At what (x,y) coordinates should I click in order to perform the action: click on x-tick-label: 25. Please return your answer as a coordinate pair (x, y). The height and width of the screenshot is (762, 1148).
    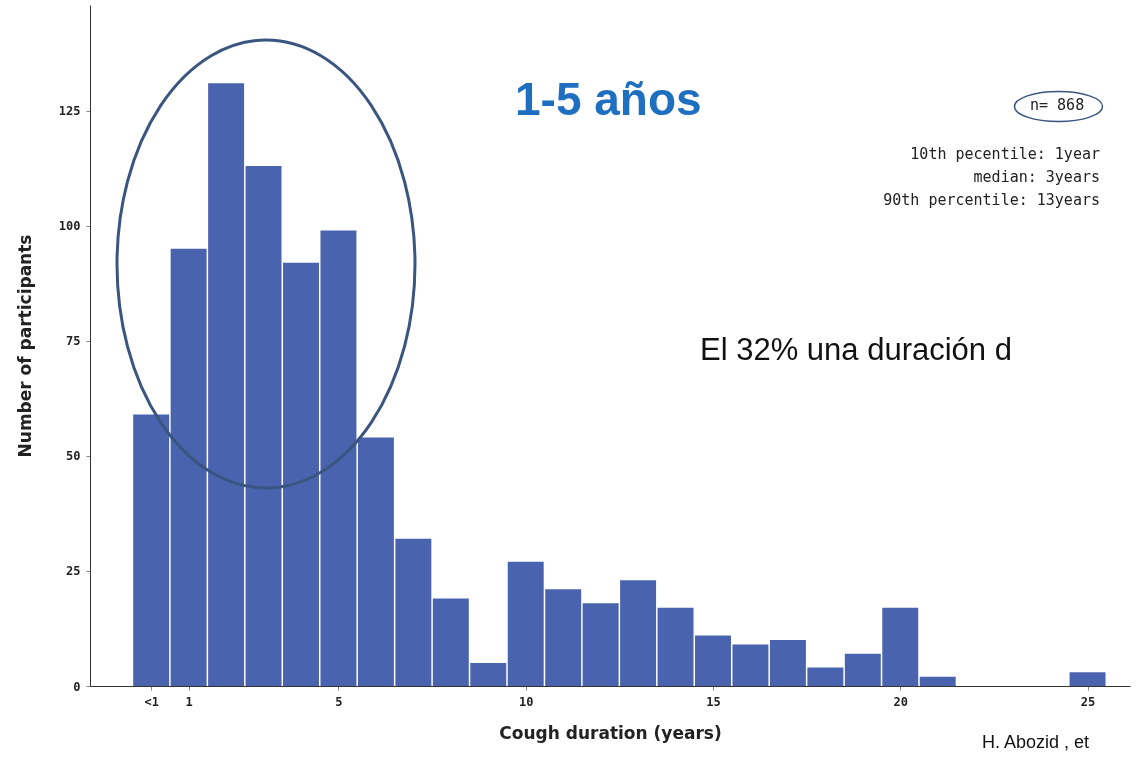
    Looking at the image, I should click on (1088, 701).